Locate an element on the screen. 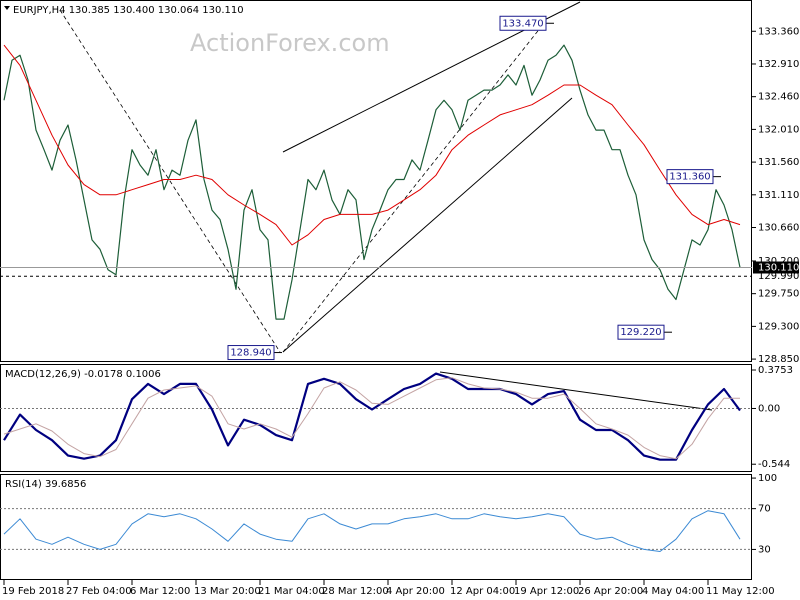  x-tick-label: 6 Mar 12:00 is located at coordinates (160, 591).